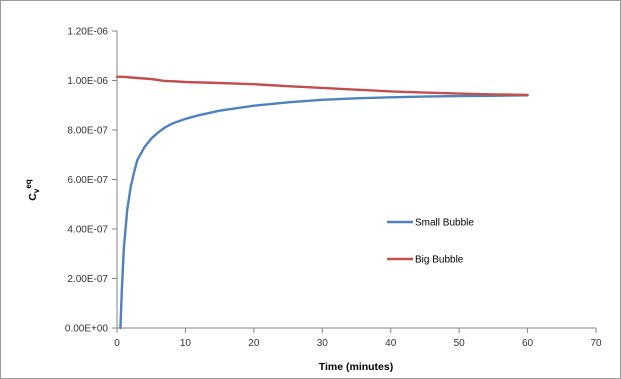 The image size is (621, 379). What do you see at coordinates (87, 230) in the screenshot?
I see `y-tick-label: 4.00E-07` at bounding box center [87, 230].